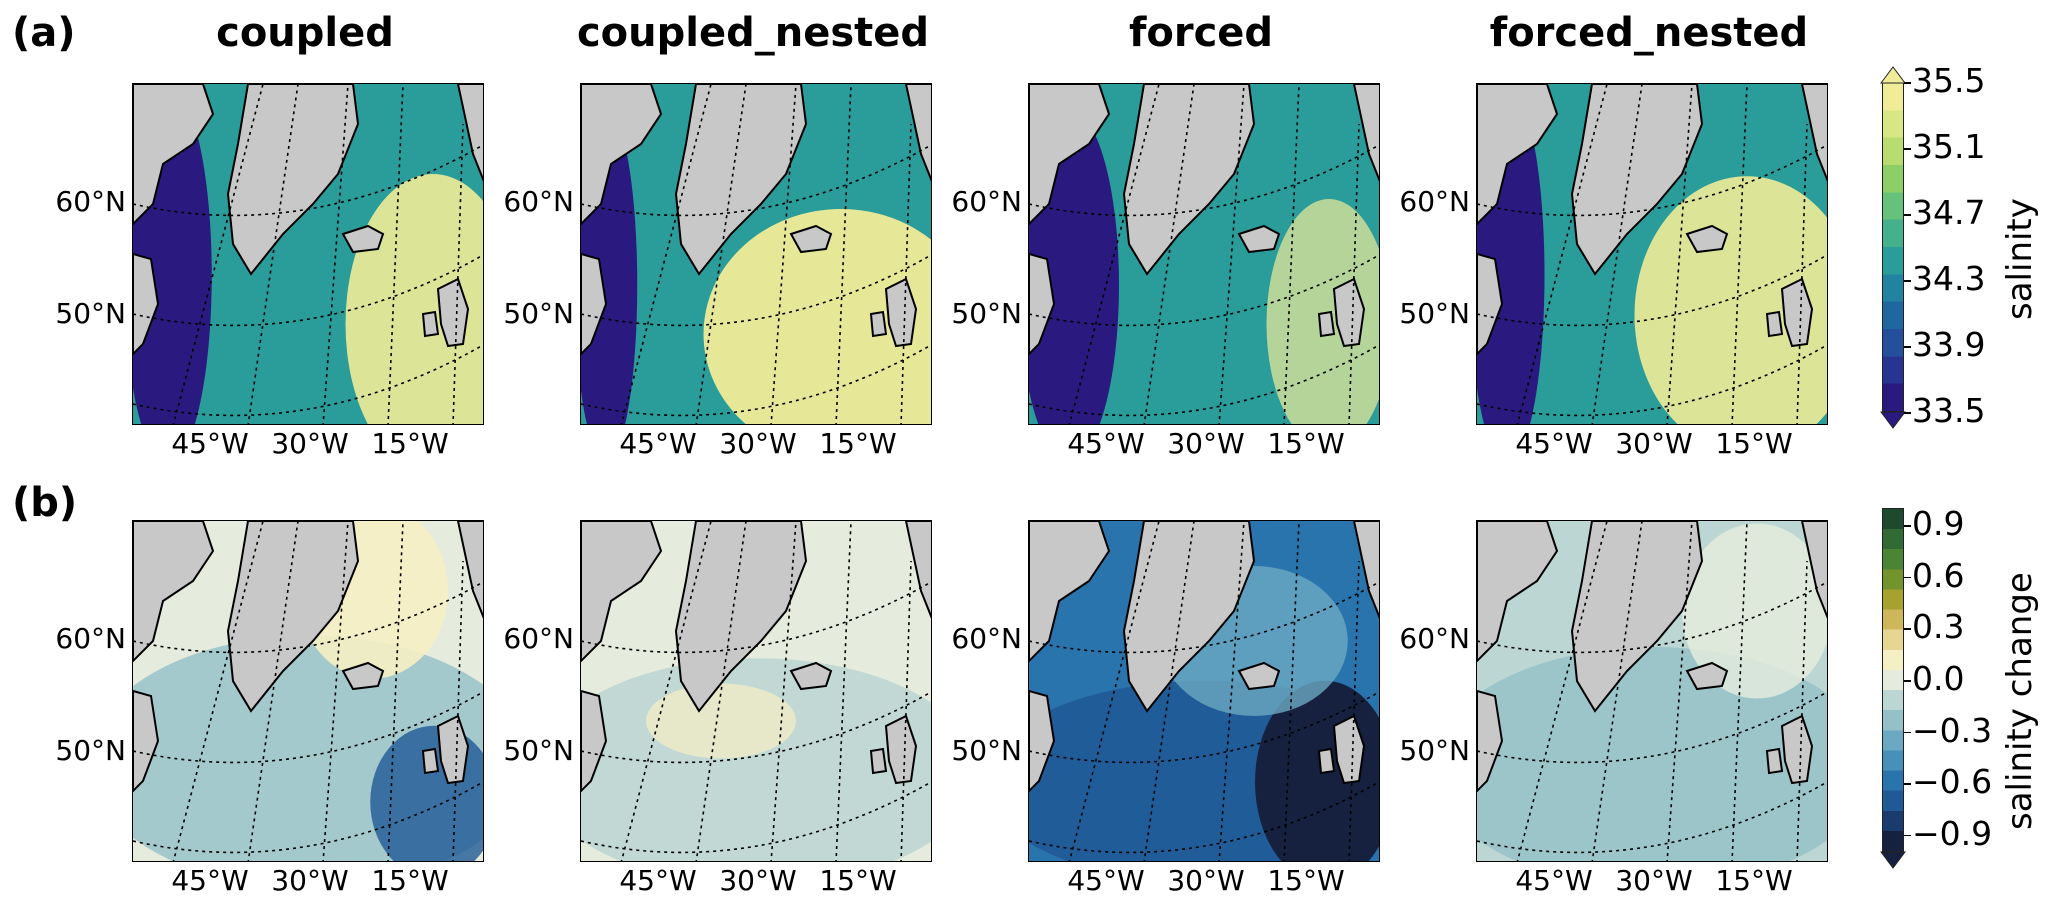  What do you see at coordinates (1949, 146) in the screenshot?
I see `colorbar-tick-label: 35.1` at bounding box center [1949, 146].